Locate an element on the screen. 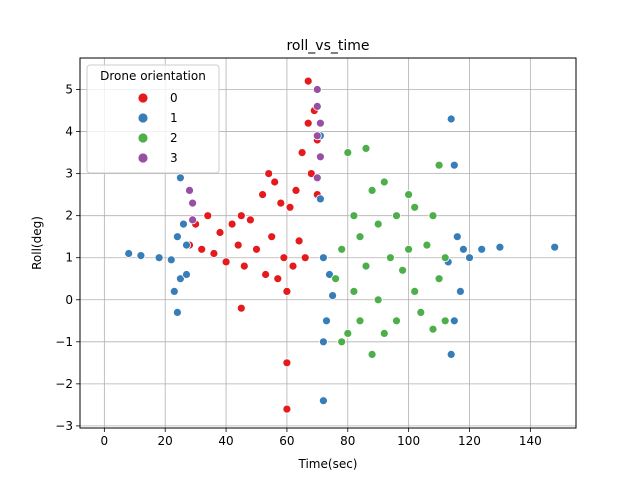  legend-label: 2 is located at coordinates (174, 138).